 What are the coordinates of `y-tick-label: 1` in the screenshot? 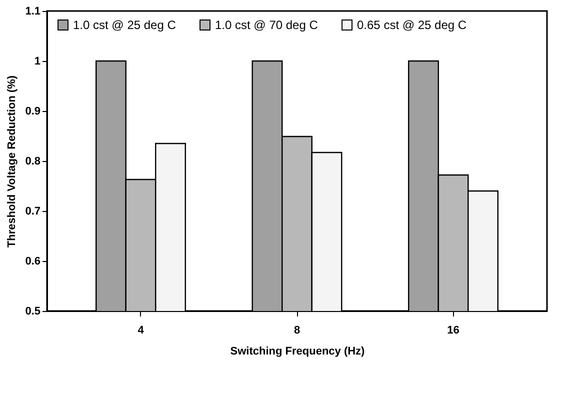 It's located at (37, 62).